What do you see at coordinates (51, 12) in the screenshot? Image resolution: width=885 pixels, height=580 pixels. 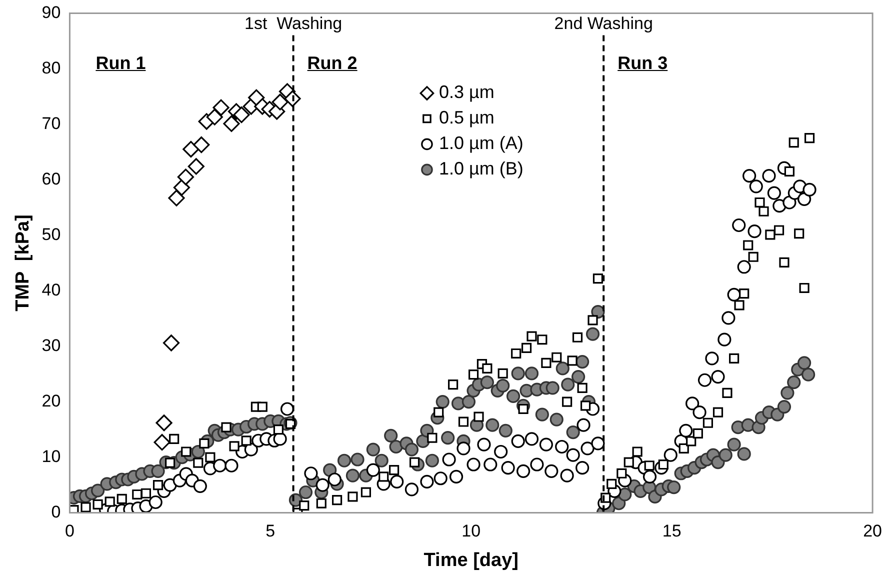 I see `y-tick-label: 90` at bounding box center [51, 12].